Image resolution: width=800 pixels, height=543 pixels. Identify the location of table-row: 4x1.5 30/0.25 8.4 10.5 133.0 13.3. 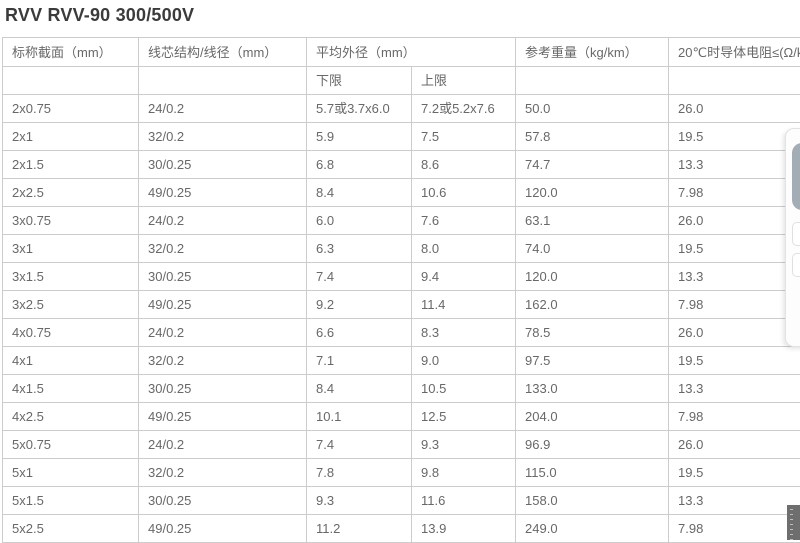
(401, 388).